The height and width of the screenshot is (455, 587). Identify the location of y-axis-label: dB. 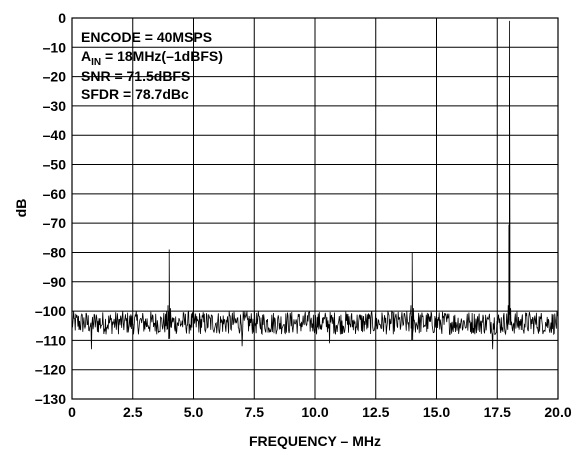
(21, 208).